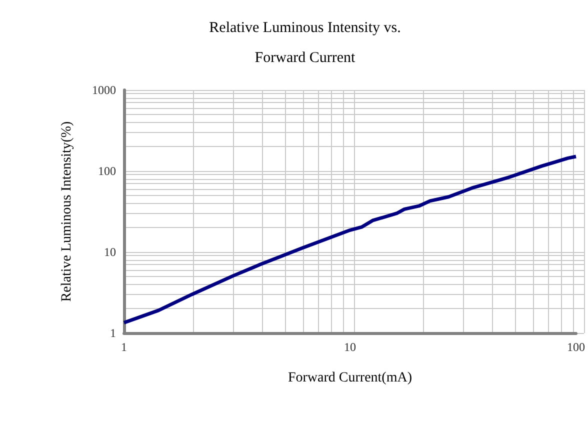 The width and height of the screenshot is (588, 425). I want to click on y-tick-label: 10, so click(110, 252).